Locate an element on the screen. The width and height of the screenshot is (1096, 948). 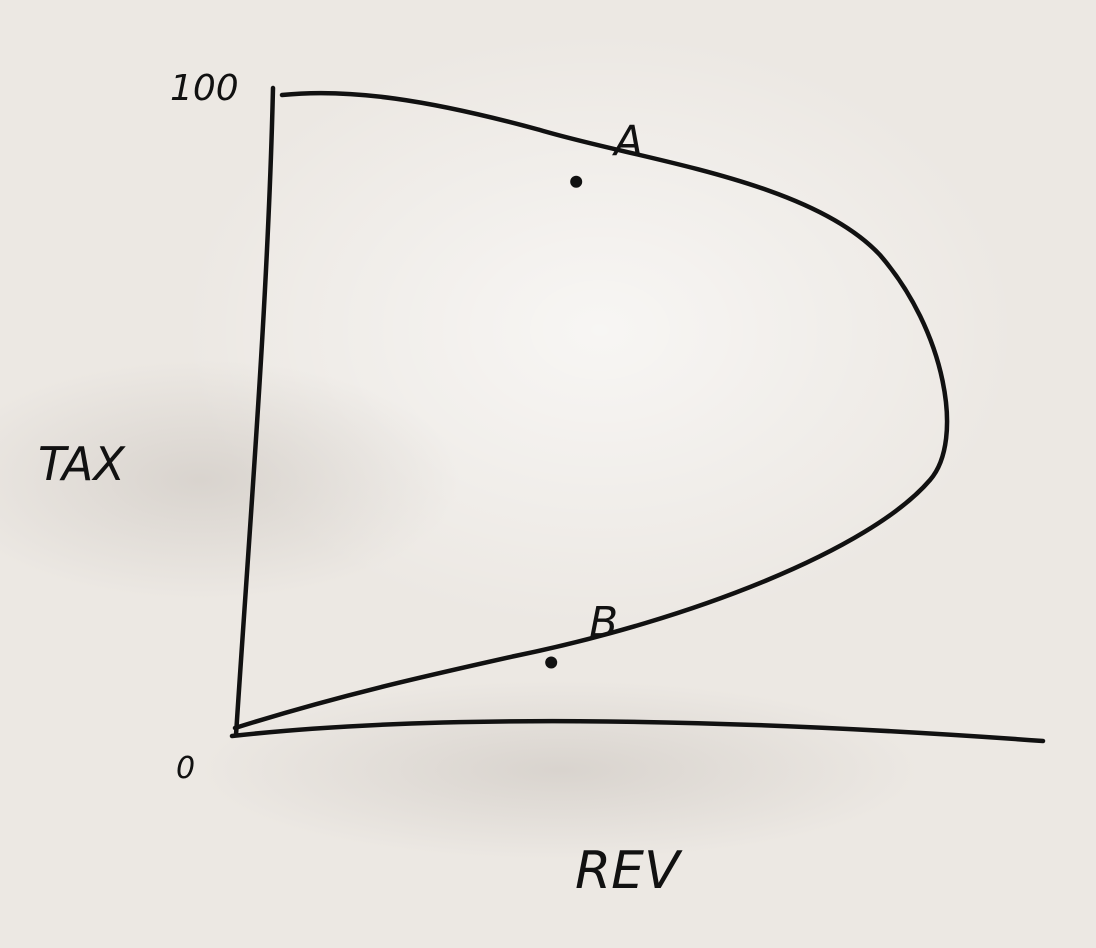
data-points: AB is located at coordinates (594, 393).